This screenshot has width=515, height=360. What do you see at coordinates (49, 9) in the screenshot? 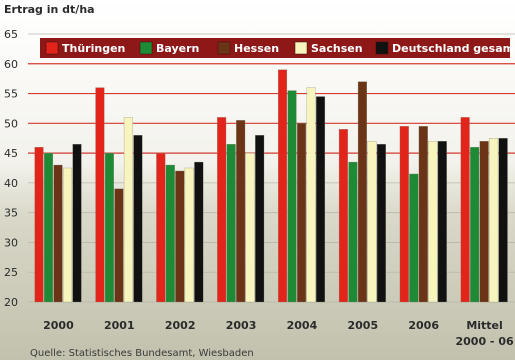
I see `y-axis-label: Ertrag in dt/ha` at bounding box center [49, 9].